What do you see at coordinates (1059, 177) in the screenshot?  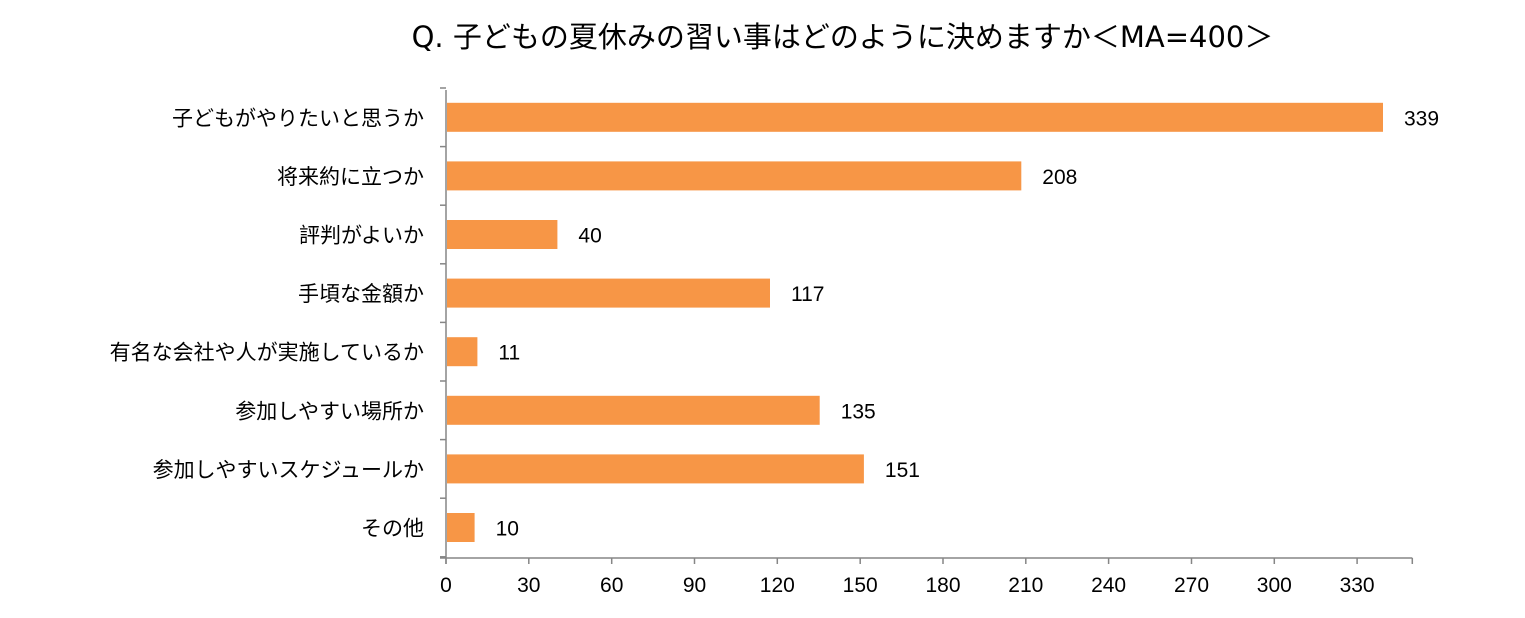 I see `value-label-1: 208` at bounding box center [1059, 177].